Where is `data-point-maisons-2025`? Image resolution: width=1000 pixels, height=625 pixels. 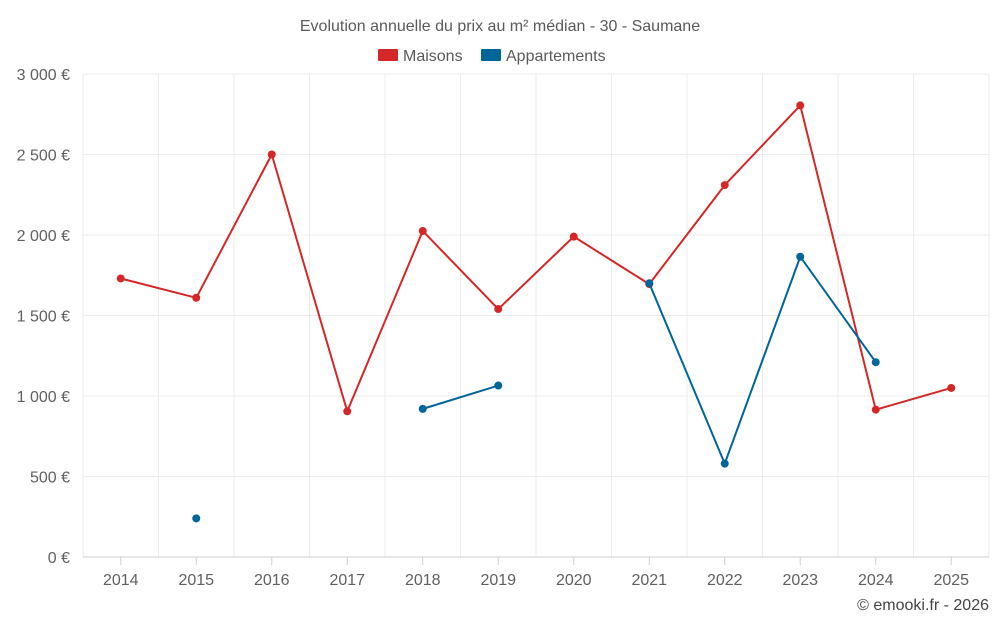 data-point-maisons-2025 is located at coordinates (951, 387).